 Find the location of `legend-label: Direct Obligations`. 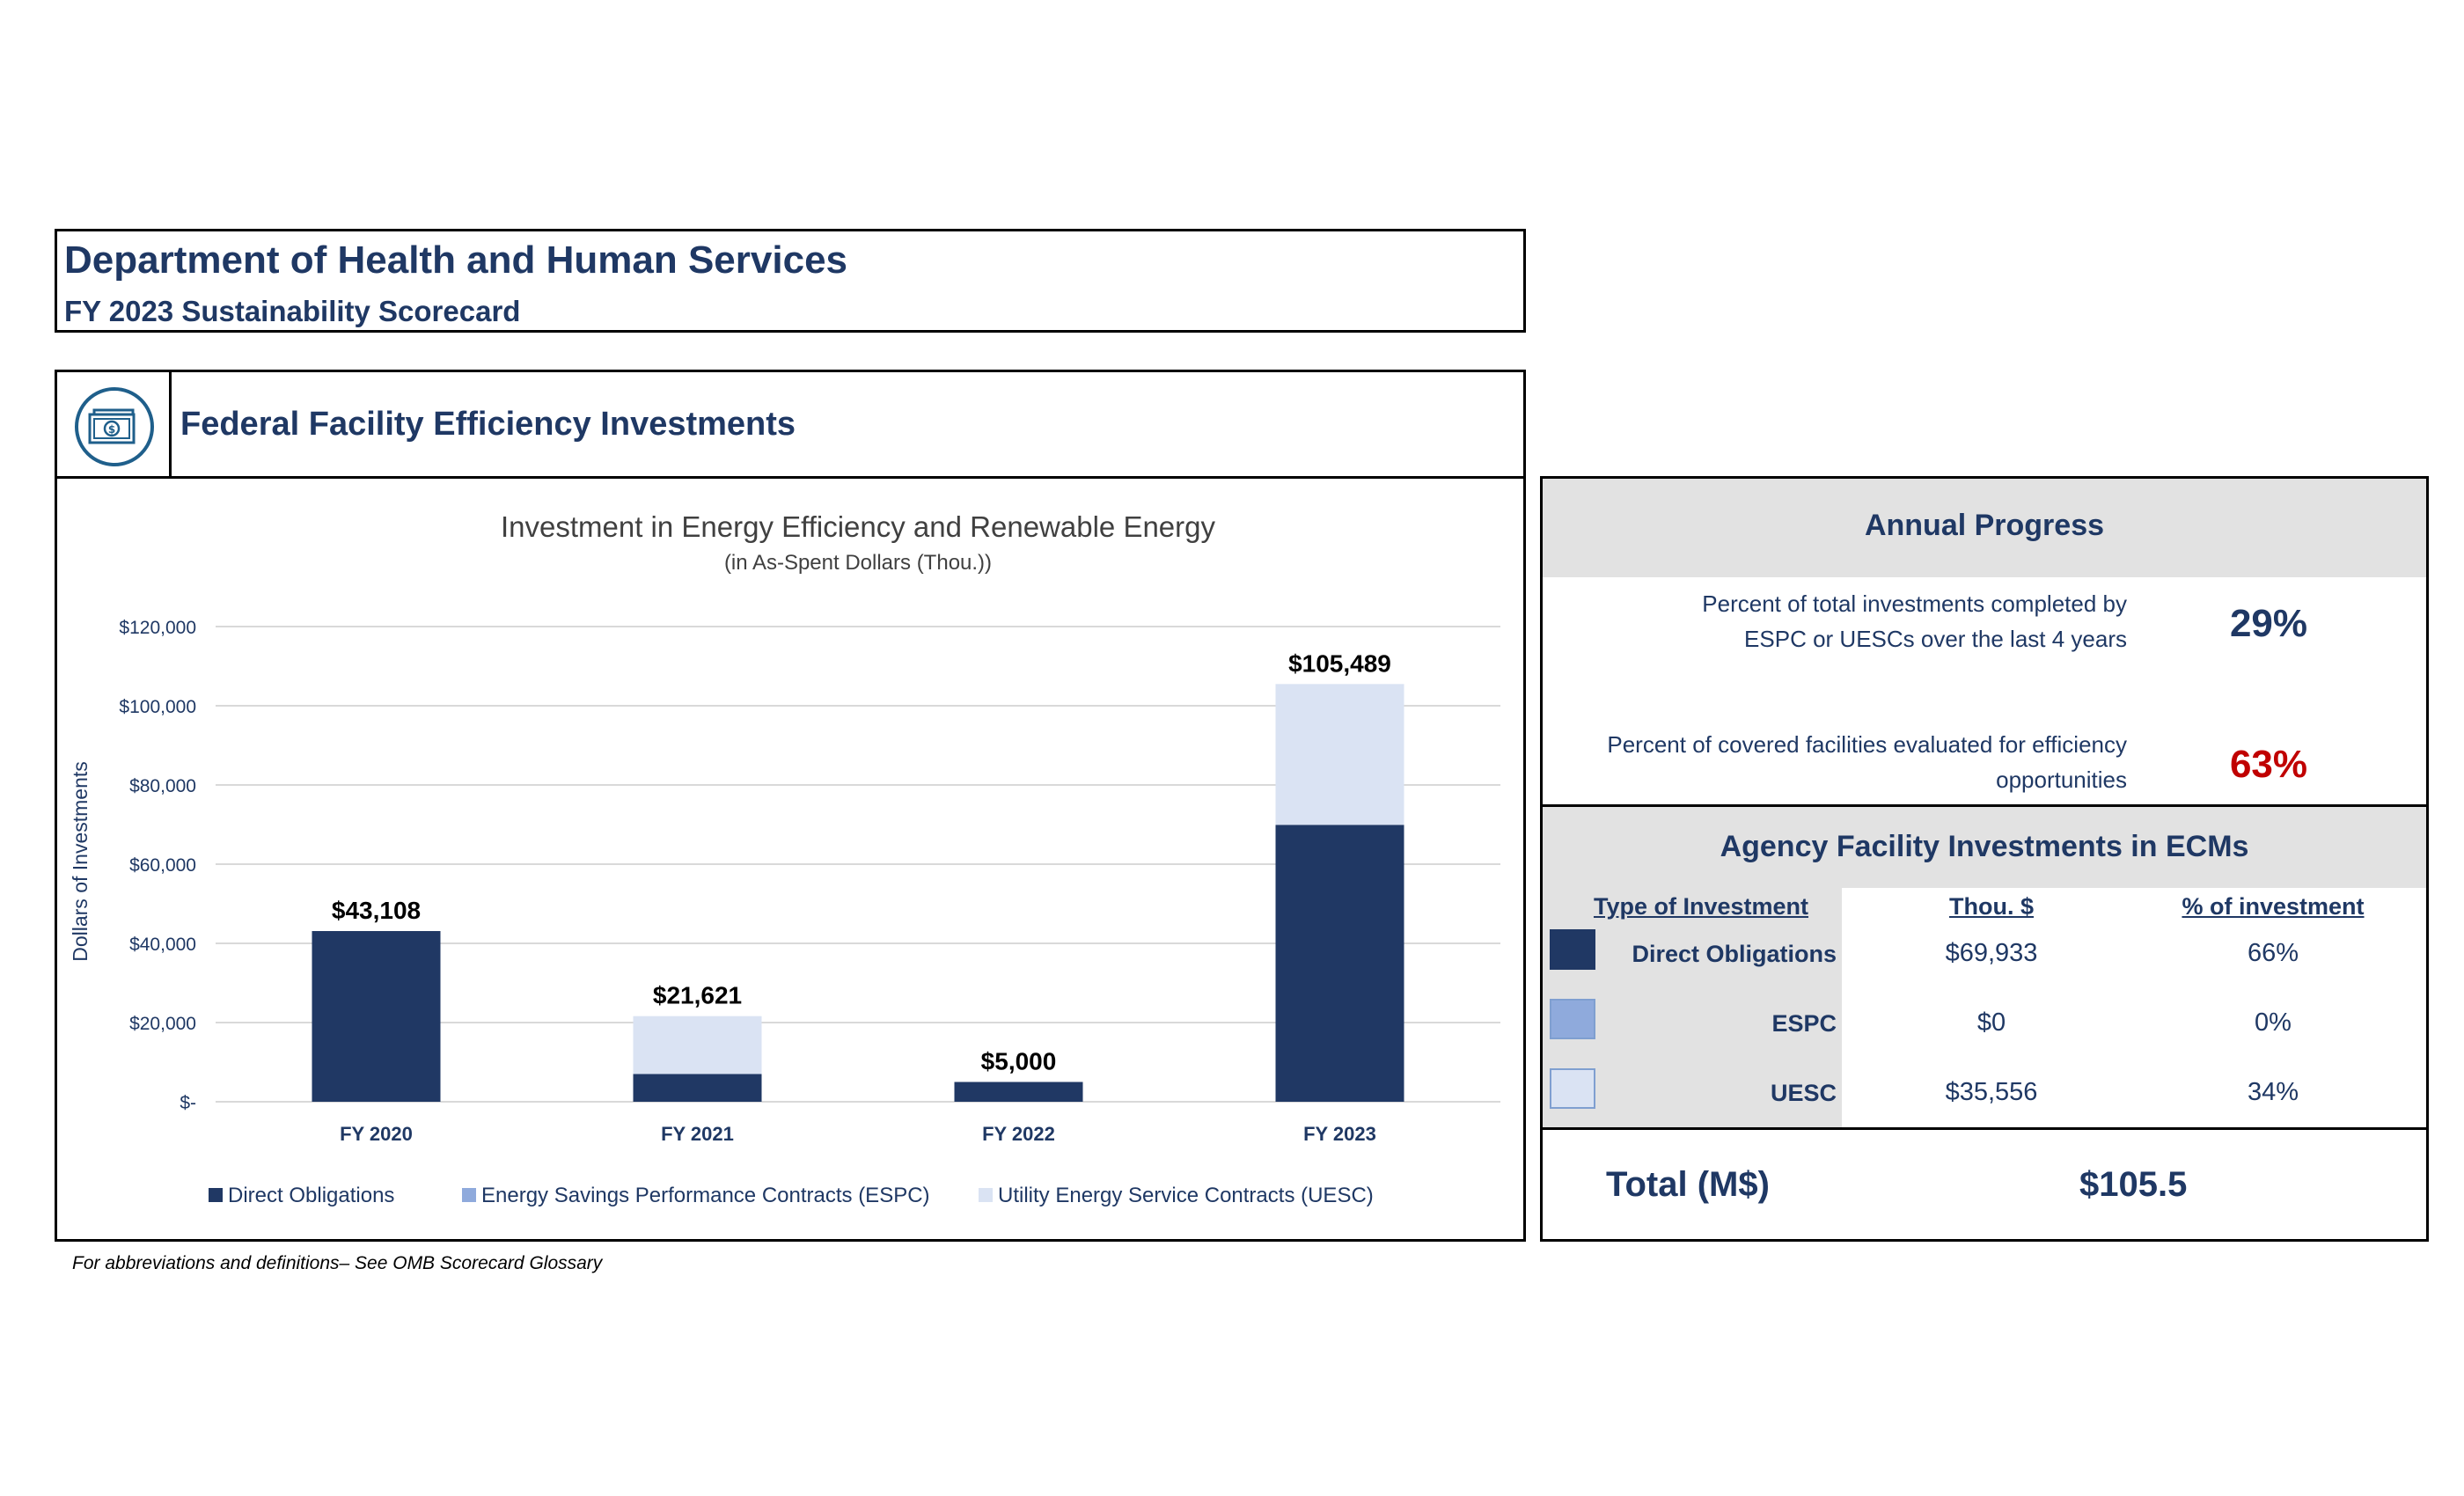

legend-label: Direct Obligations is located at coordinates (311, 1196).